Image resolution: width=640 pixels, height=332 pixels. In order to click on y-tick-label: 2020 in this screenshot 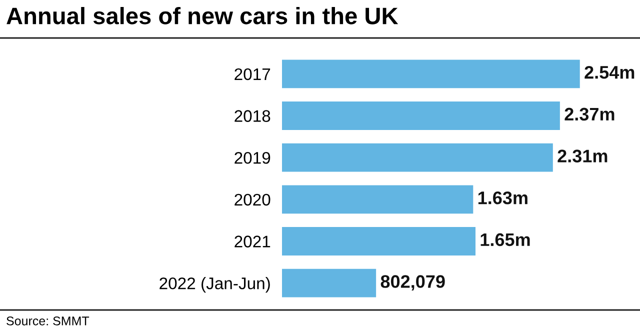, I will do `click(252, 200)`.